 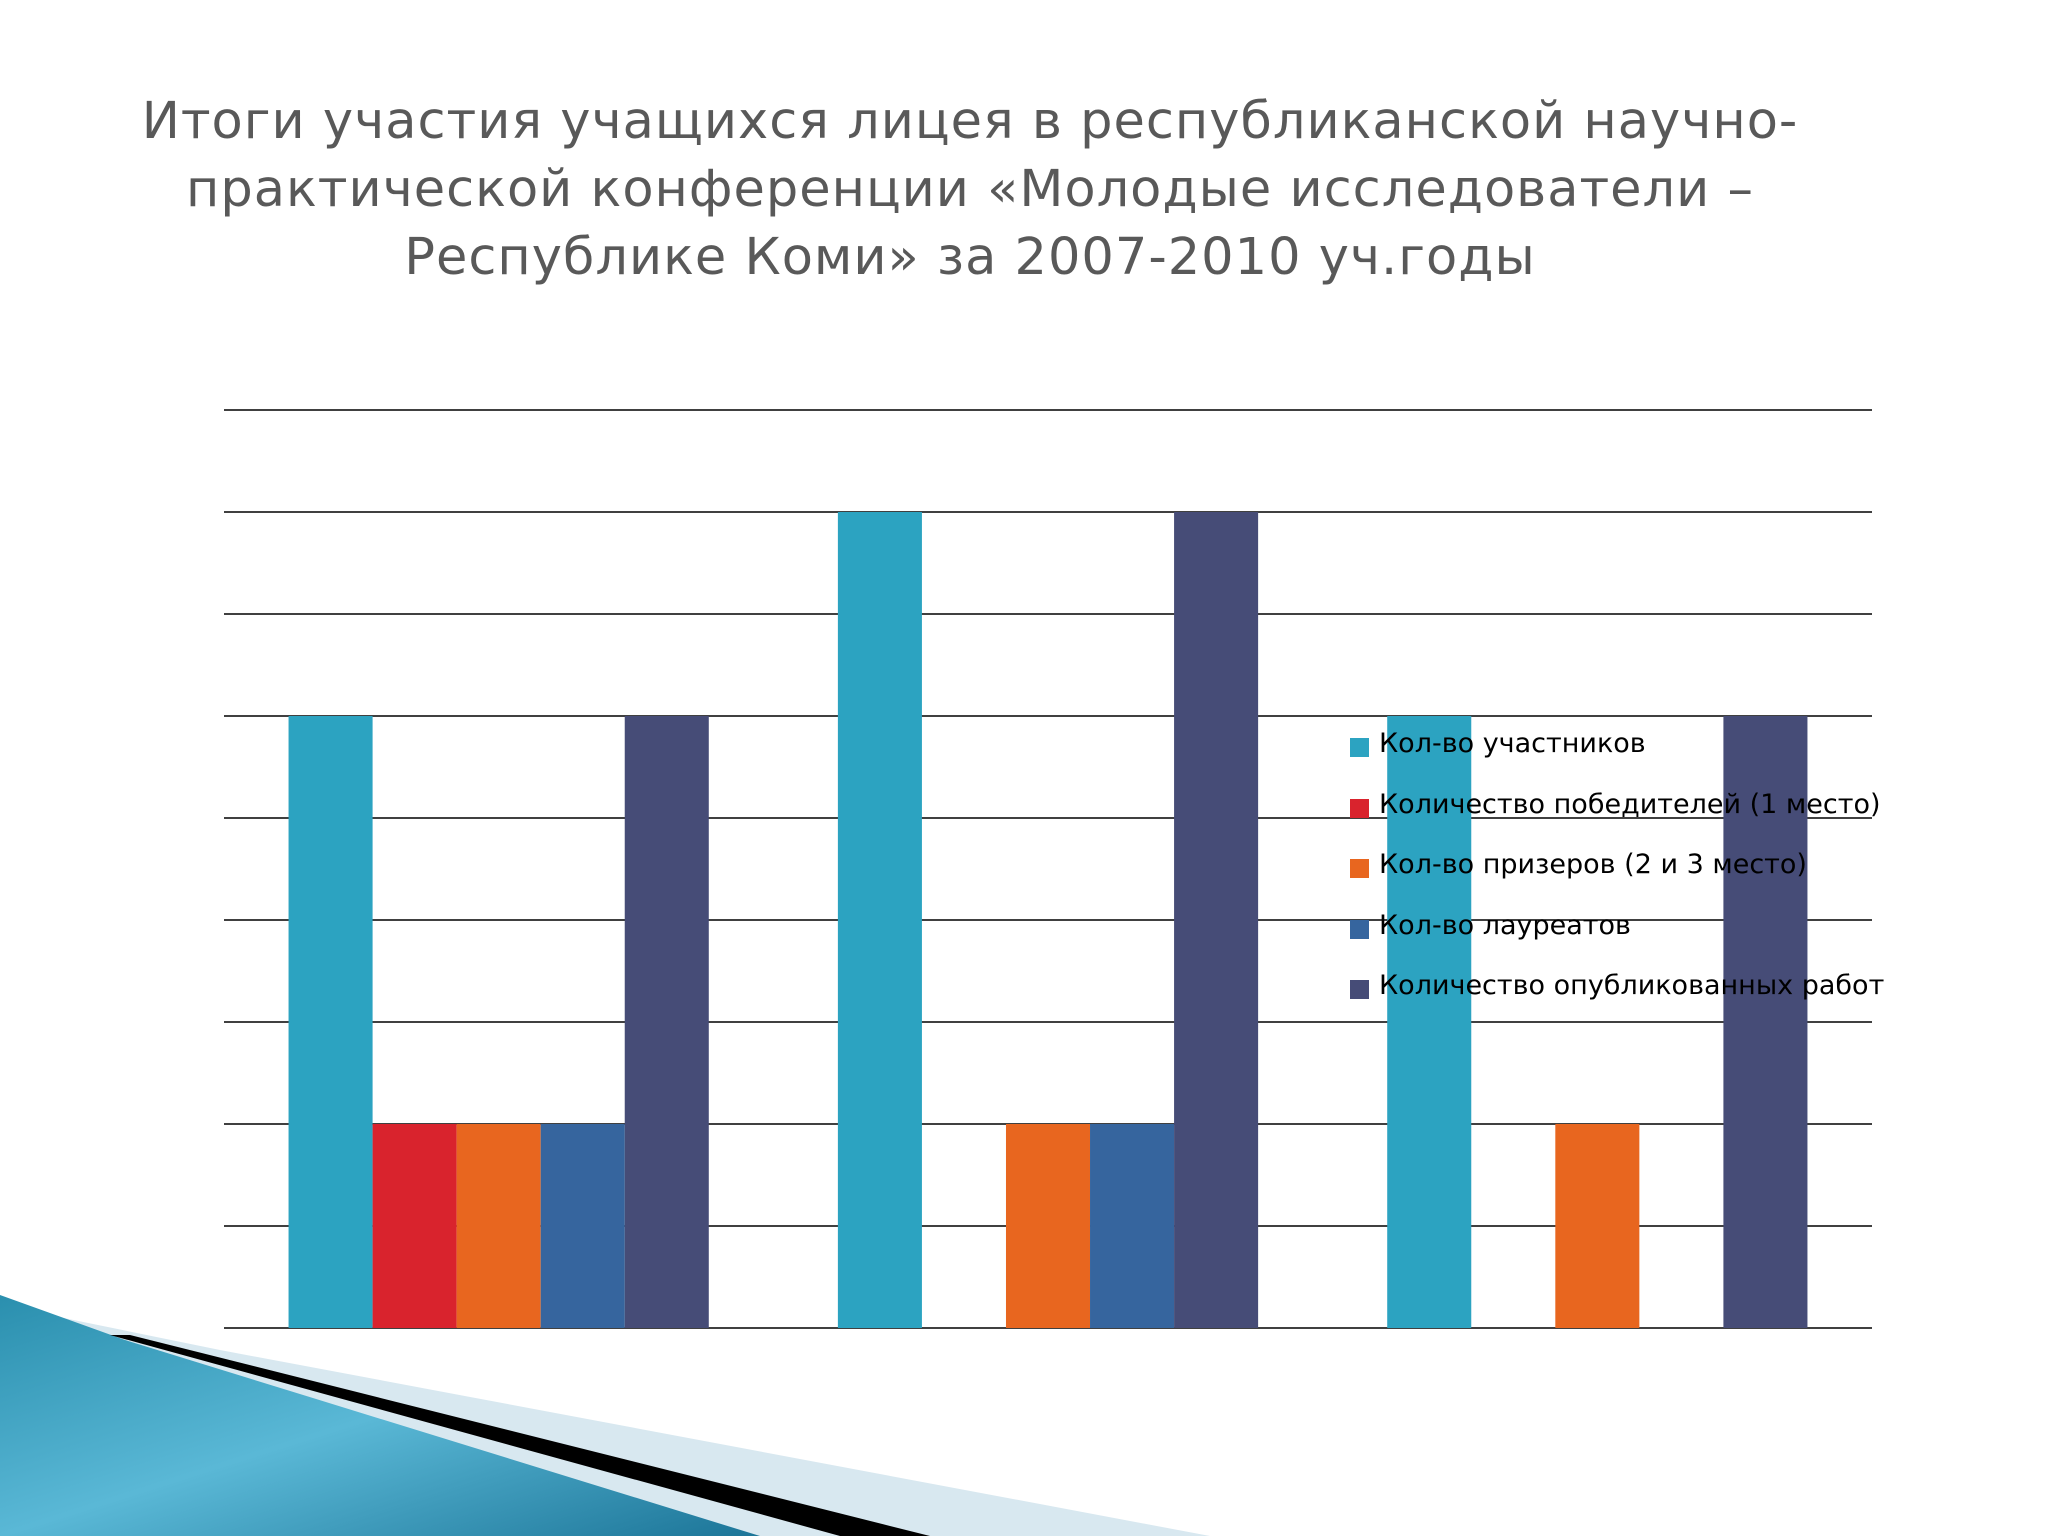 I want to click on legend-label: Количество победителей (1 место), so click(x=1630, y=804).